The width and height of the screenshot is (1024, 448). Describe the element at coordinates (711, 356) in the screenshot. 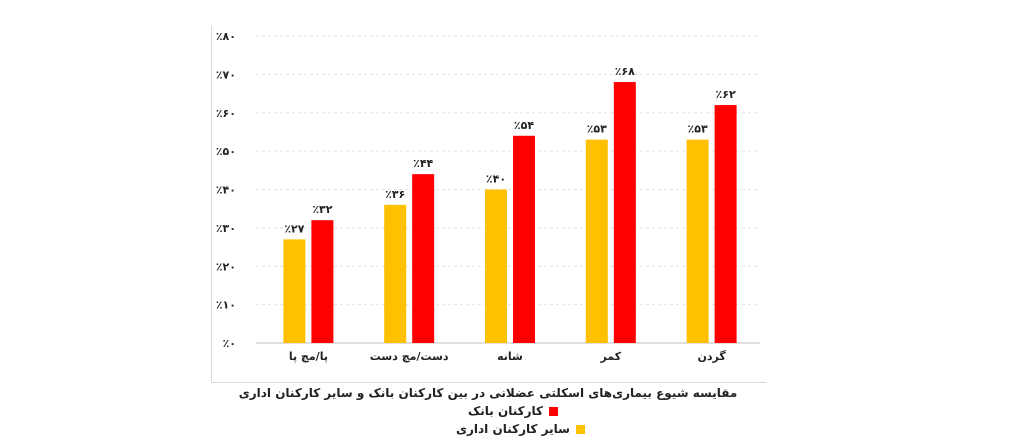

I see `x-tick-label: گردن` at that location.